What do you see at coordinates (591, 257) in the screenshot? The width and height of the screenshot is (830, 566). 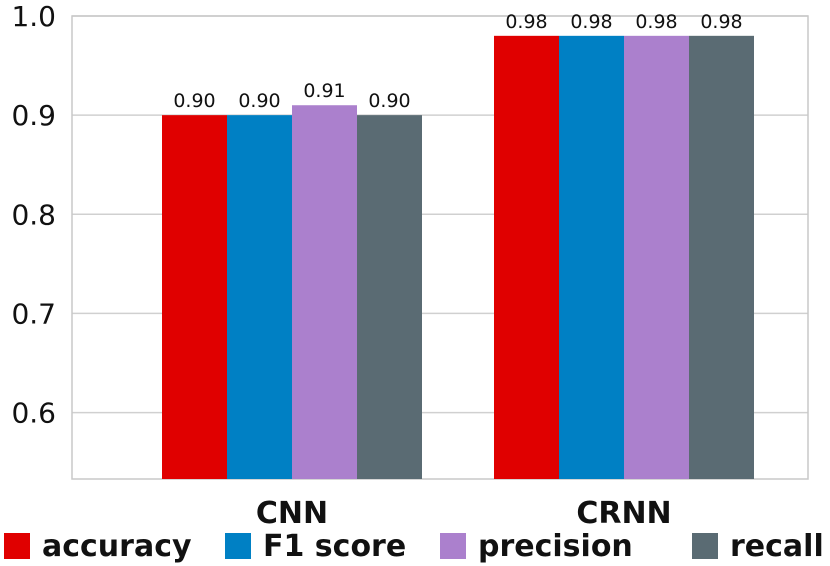 I see `bar-f1-score-crnn` at bounding box center [591, 257].